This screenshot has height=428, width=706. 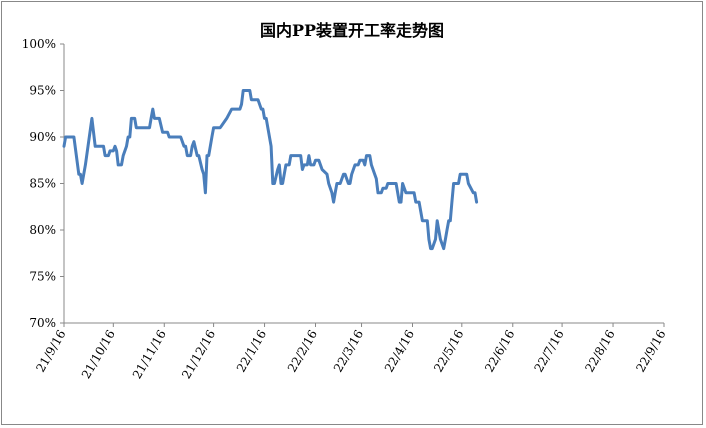 What do you see at coordinates (302, 351) in the screenshot?
I see `x-tick-label: 22/2/16` at bounding box center [302, 351].